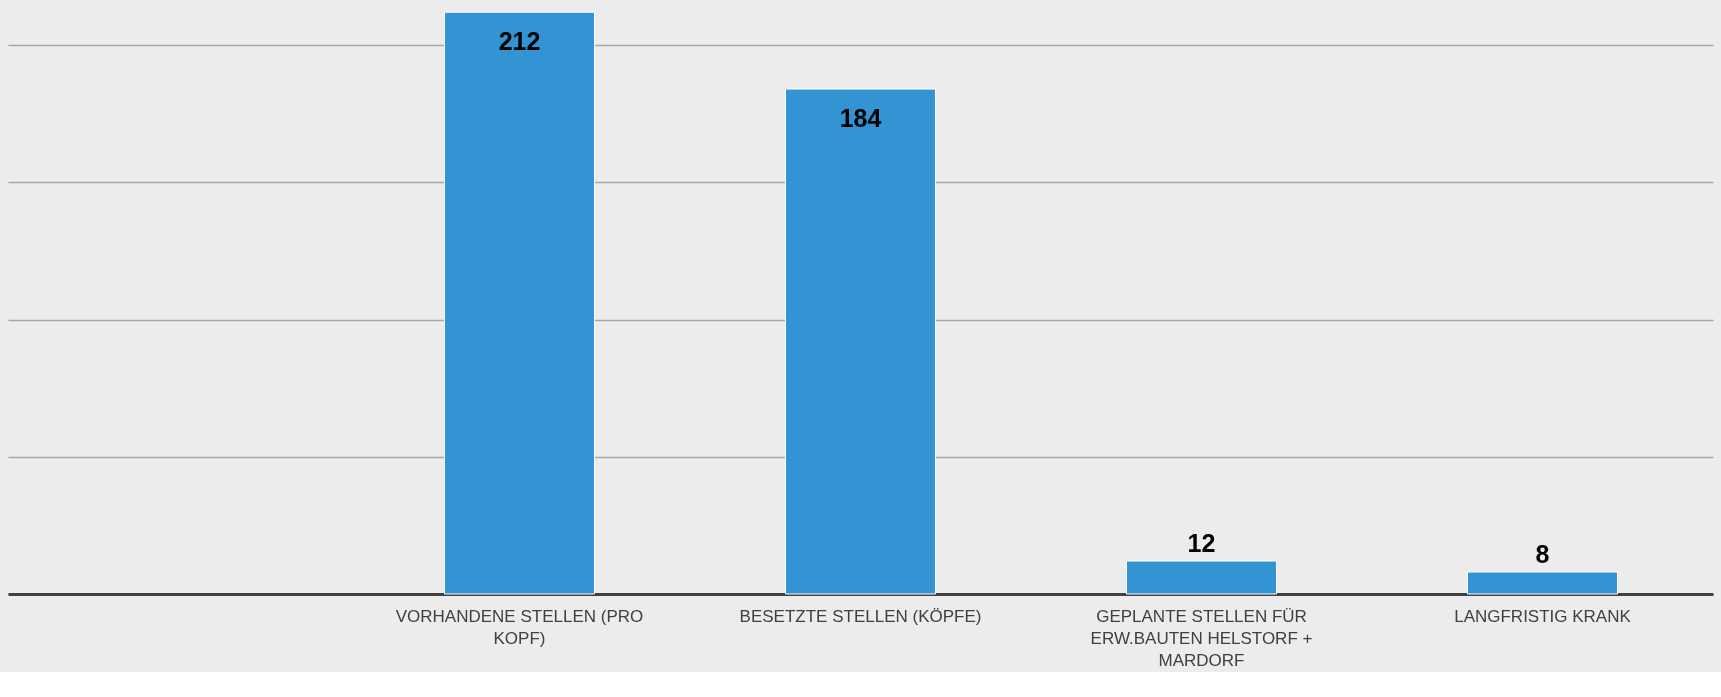 The height and width of the screenshot is (697, 1721). What do you see at coordinates (1201, 638) in the screenshot?
I see `x-tick-label: GEPLANTE STELLEN FÜR ERW.BAUTEN HELSTORF + MARDORF` at bounding box center [1201, 638].